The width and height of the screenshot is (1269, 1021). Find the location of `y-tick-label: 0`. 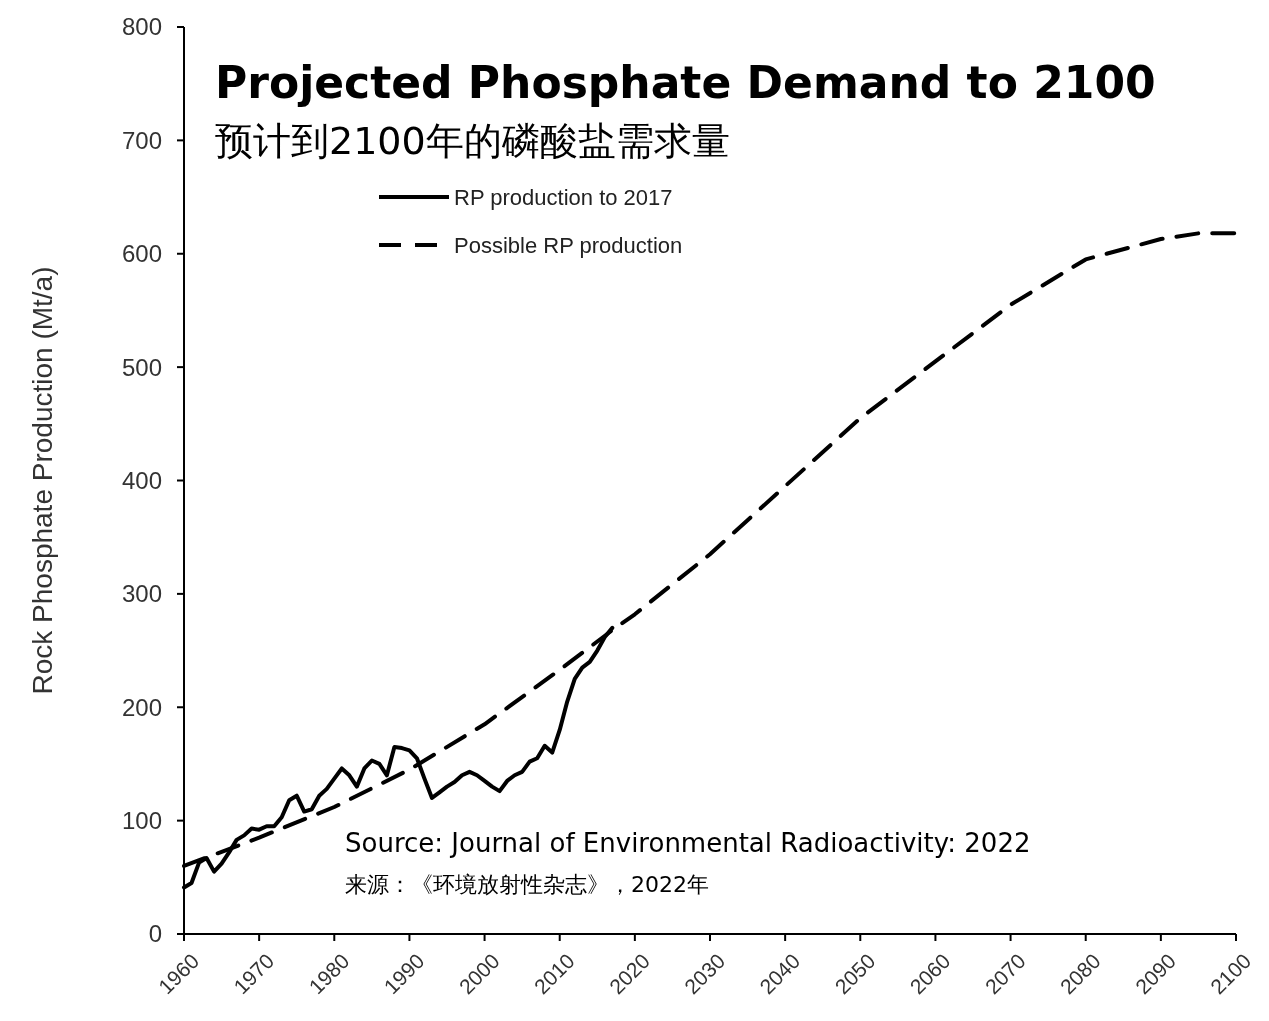

y-tick-label: 0 is located at coordinates (155, 934).